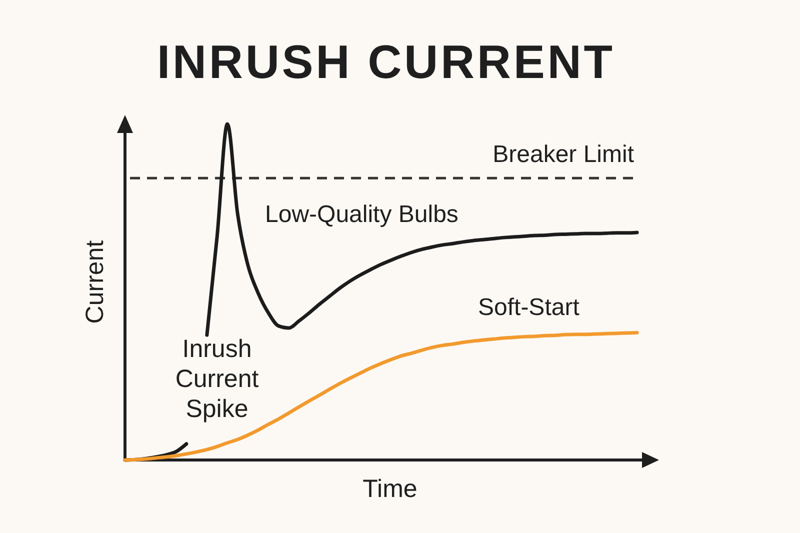 This screenshot has height=533, width=800. What do you see at coordinates (361, 214) in the screenshot?
I see `series-label: Low-Quality Bulbs` at bounding box center [361, 214].